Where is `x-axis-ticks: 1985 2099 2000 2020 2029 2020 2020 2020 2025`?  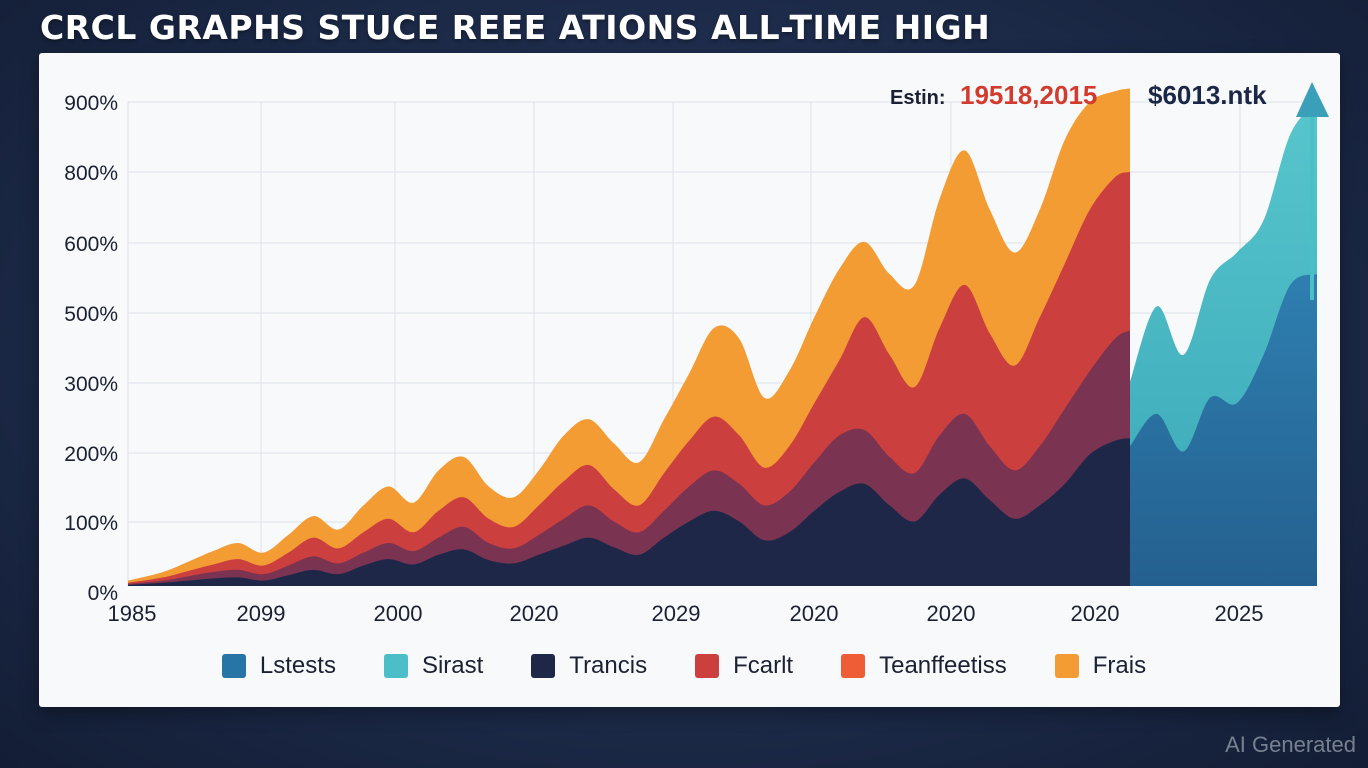 x-axis-ticks: 1985 2099 2000 2020 2029 2020 2020 2020 2025 is located at coordinates (686, 613).